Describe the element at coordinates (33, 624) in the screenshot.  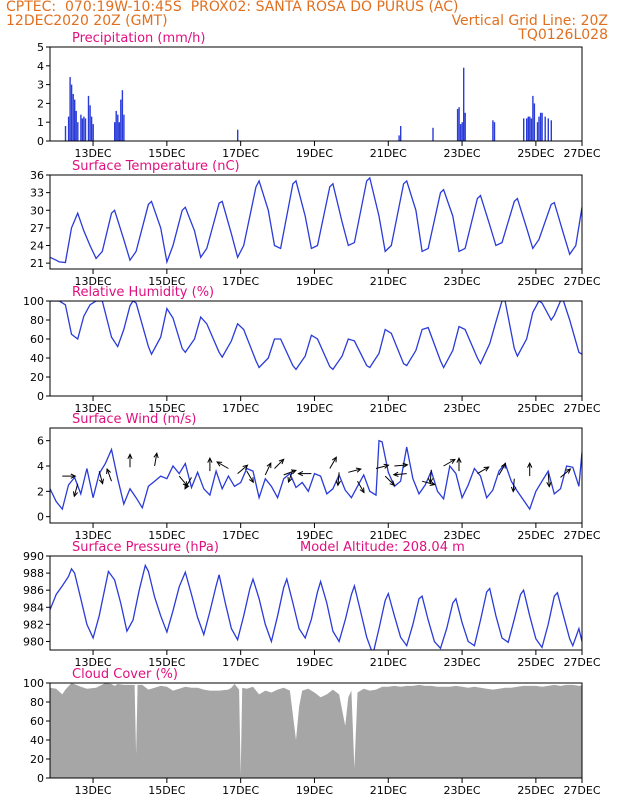
I see `y-tick-label: 982` at that location.